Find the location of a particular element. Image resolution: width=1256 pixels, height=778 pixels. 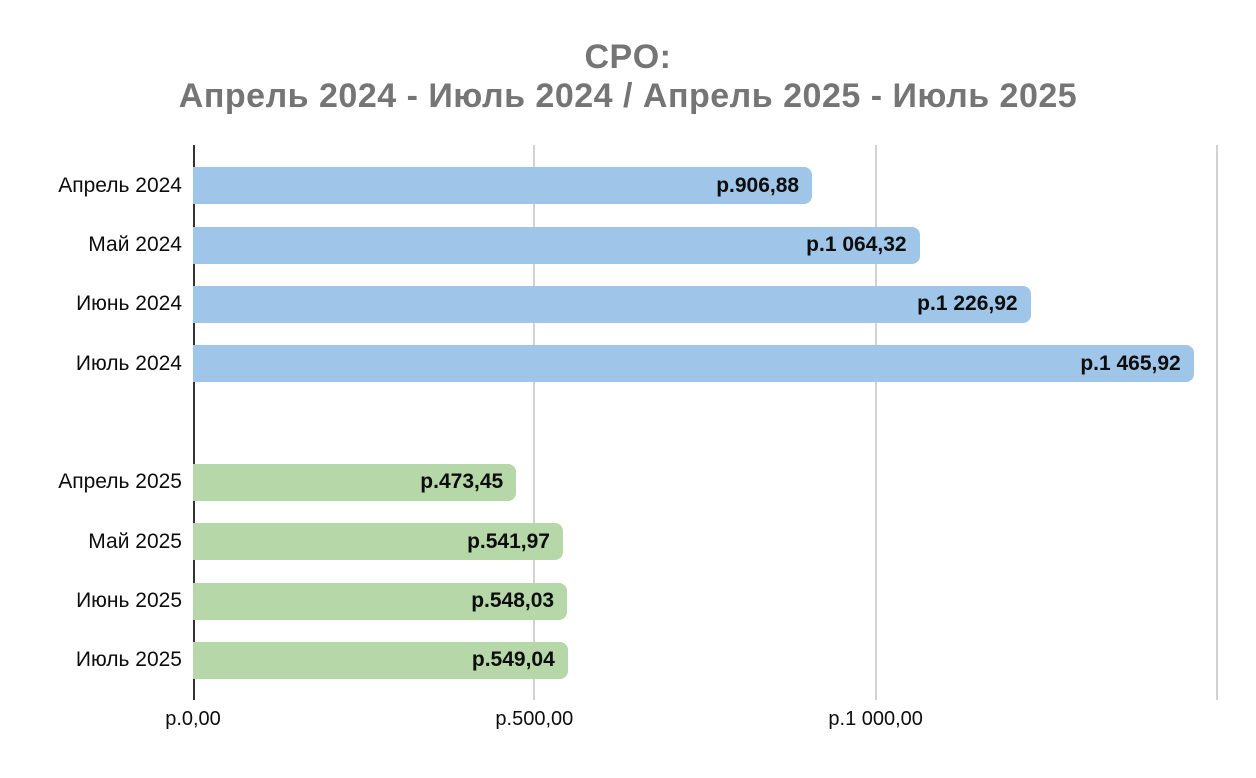

bar-june-2025: р.548,03 is located at coordinates (380, 601).